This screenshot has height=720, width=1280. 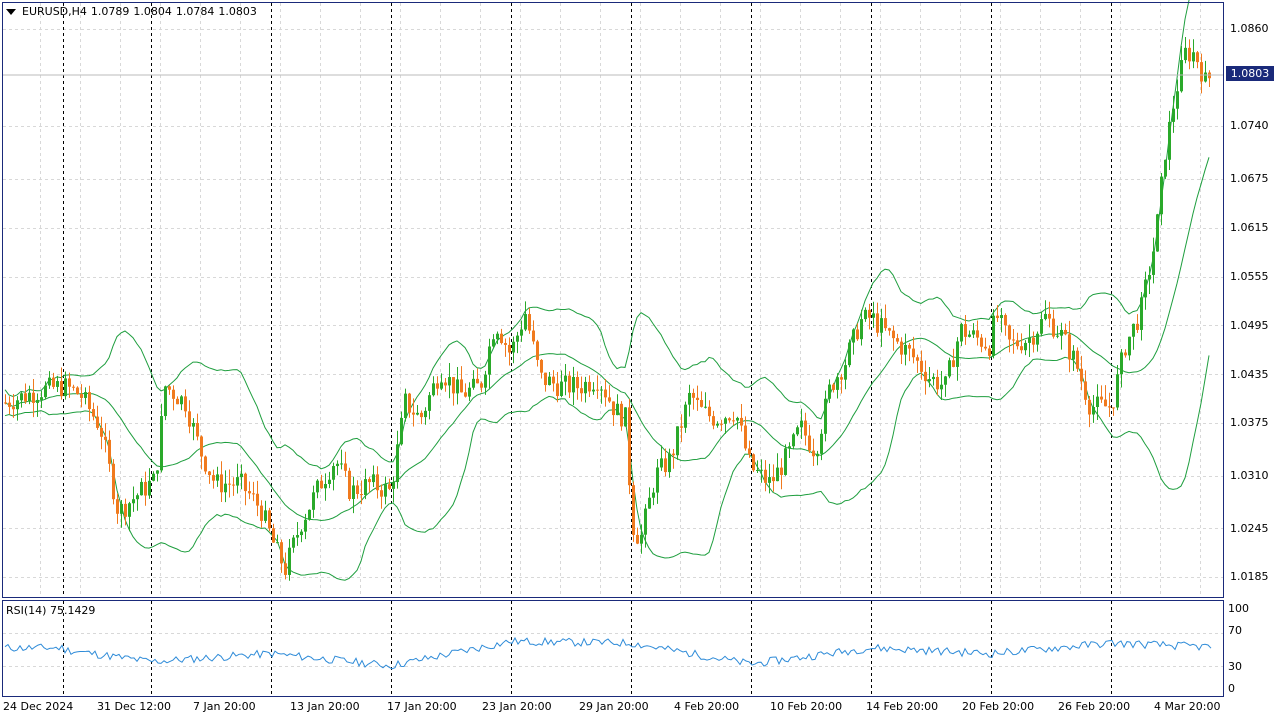 What do you see at coordinates (152, 11) in the screenshot?
I see `high-value: 1.0804` at bounding box center [152, 11].